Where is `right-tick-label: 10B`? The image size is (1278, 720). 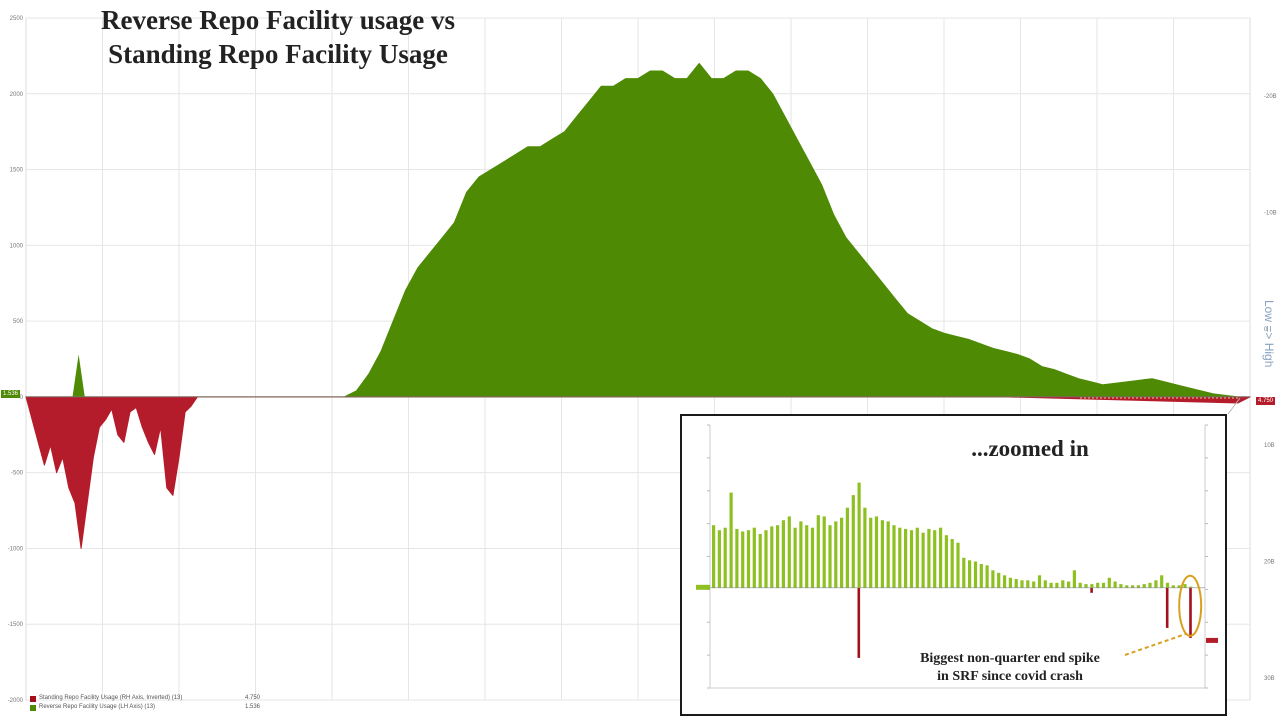
right-tick-label: 10B is located at coordinates (1269, 446).